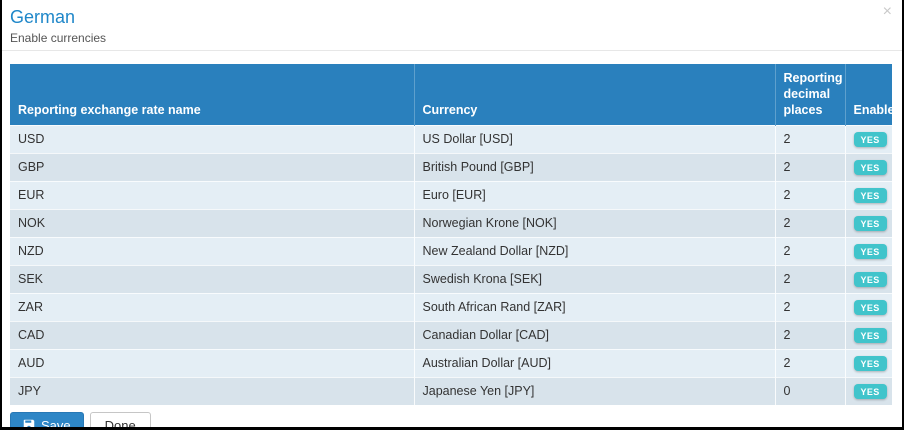 The width and height of the screenshot is (904, 430). What do you see at coordinates (594, 94) in the screenshot?
I see `column-header-currency: Currency` at bounding box center [594, 94].